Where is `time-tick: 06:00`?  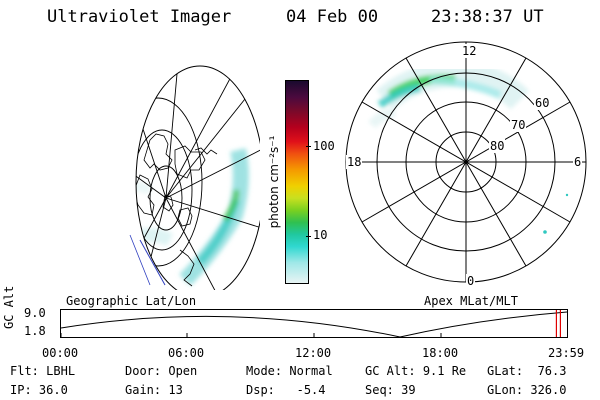 time-tick: 06:00 is located at coordinates (186, 353).